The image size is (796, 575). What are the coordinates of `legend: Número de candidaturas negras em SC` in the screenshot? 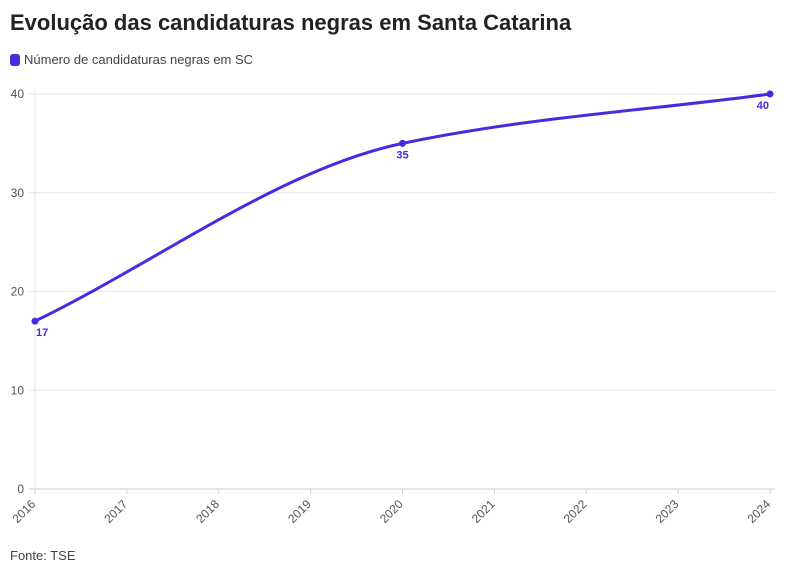 It's located at (131, 59).